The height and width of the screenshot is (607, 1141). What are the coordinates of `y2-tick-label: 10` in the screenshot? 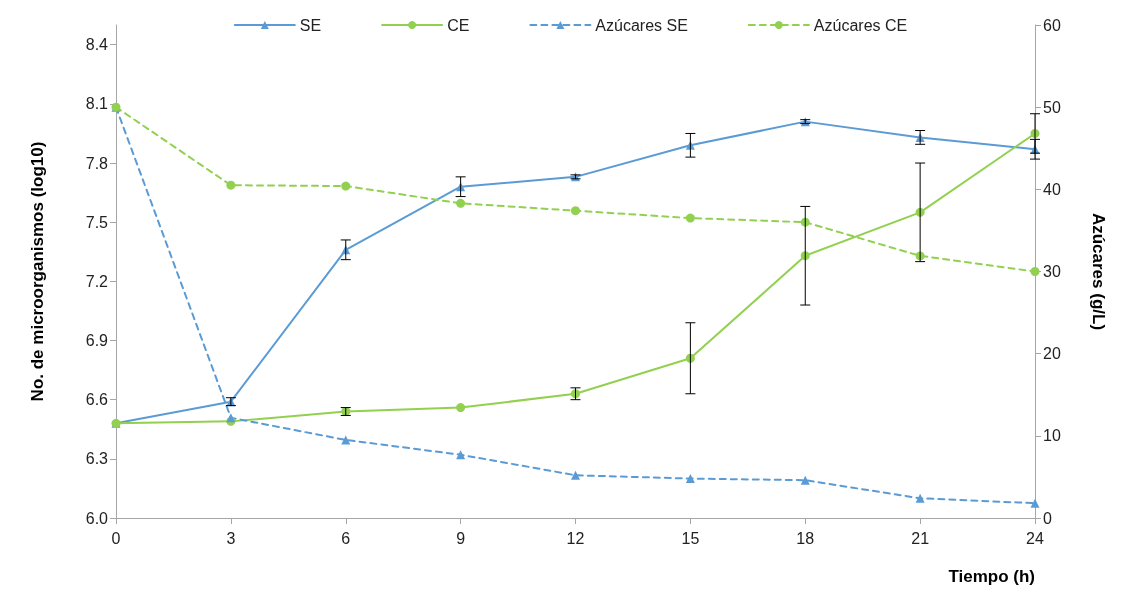 It's located at (1052, 436).